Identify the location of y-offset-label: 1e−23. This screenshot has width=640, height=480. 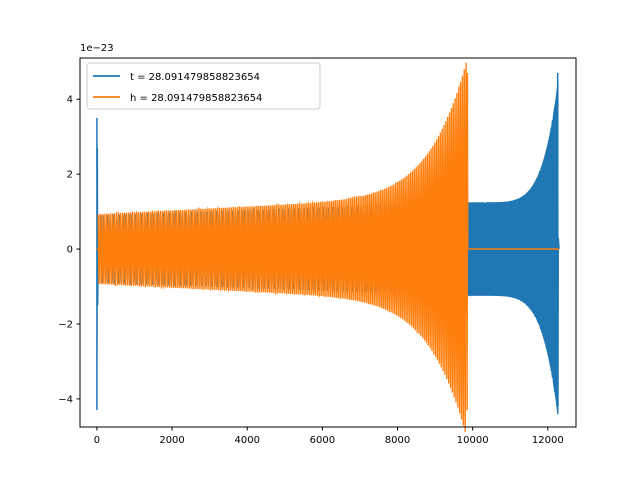
(97, 48).